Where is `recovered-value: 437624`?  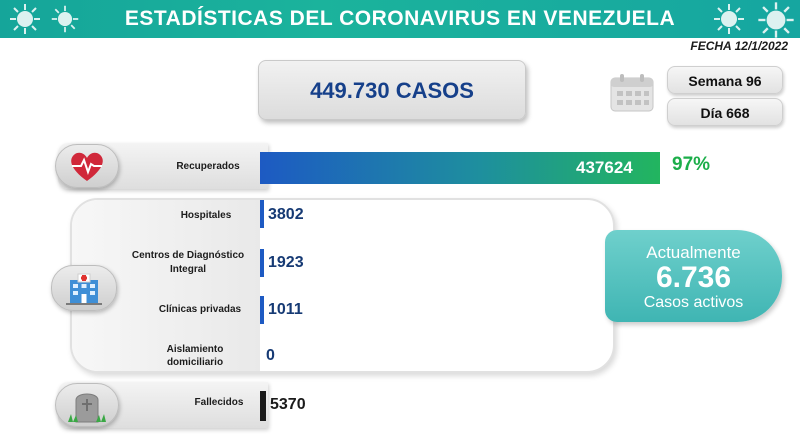 recovered-value: 437624 is located at coordinates (604, 167).